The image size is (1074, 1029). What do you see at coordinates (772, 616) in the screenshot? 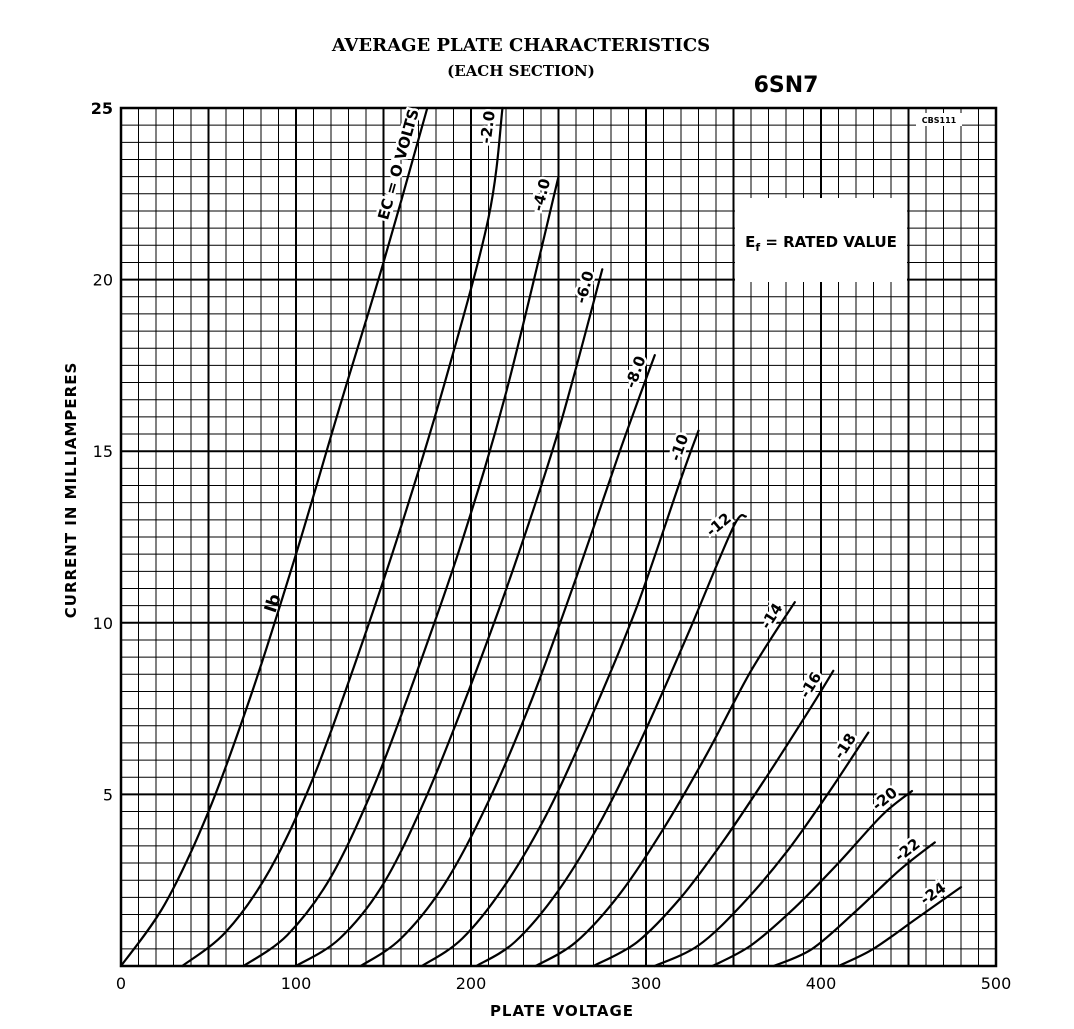
I see `curve-label: -14` at bounding box center [772, 616].